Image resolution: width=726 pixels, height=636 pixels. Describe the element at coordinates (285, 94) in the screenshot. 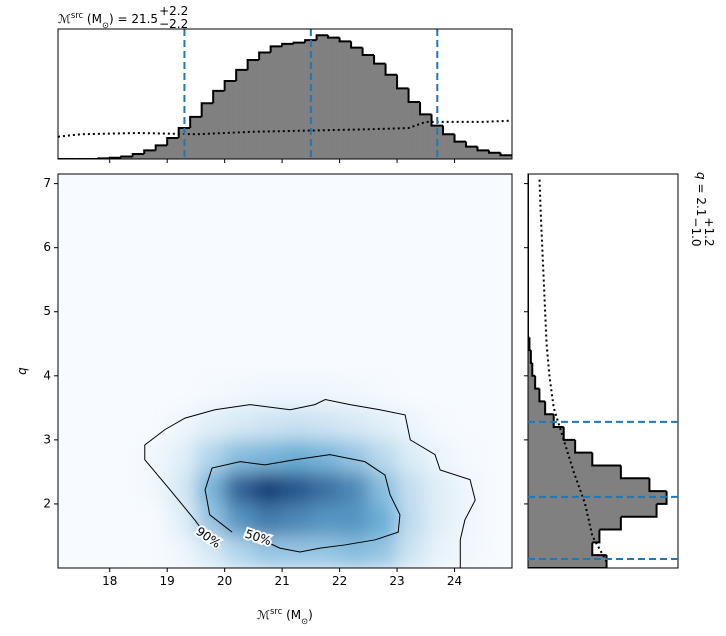

I see `panel-frame` at that location.